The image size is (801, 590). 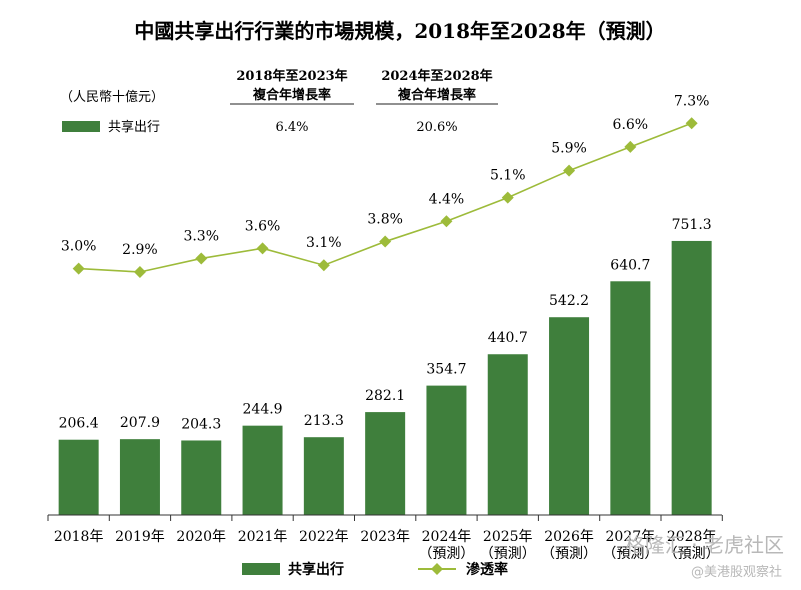 What do you see at coordinates (324, 537) in the screenshot?
I see `x-tick-label-4: 2022年` at bounding box center [324, 537].